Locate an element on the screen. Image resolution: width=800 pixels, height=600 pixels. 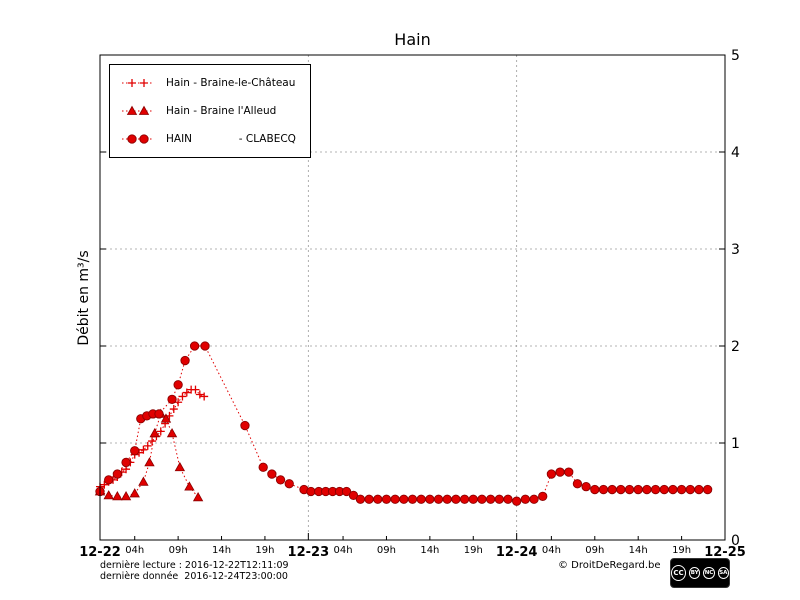
legend-label: Hain - Braine-le-Château is located at coordinates (231, 83).